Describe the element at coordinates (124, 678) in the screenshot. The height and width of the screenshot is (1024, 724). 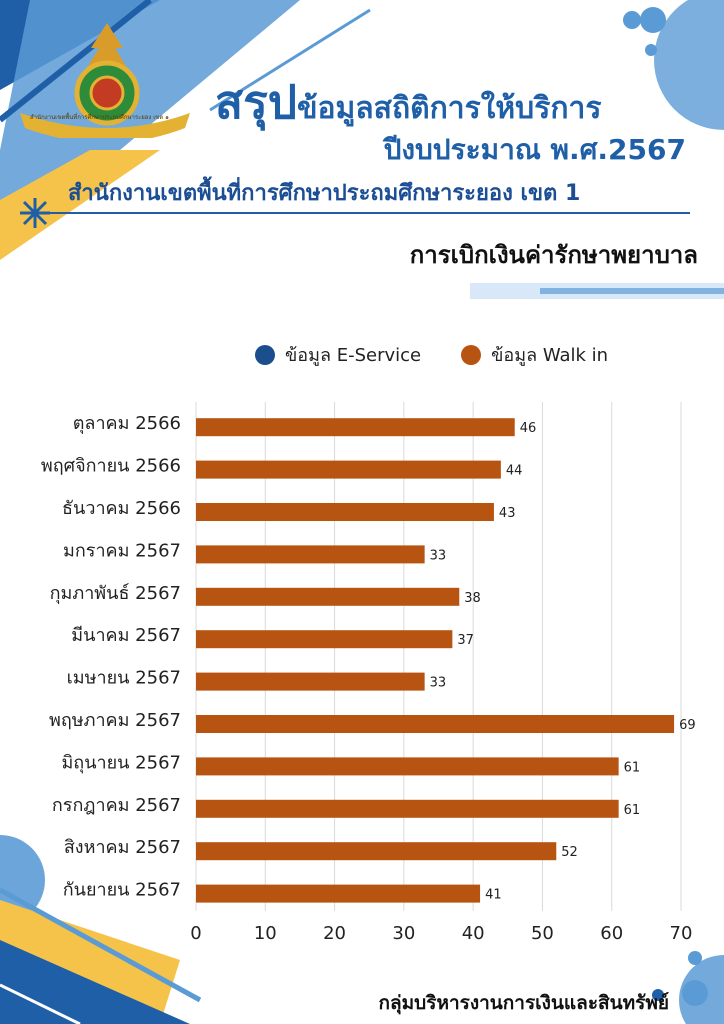
I see `category-label: เมษายน 2567` at that location.